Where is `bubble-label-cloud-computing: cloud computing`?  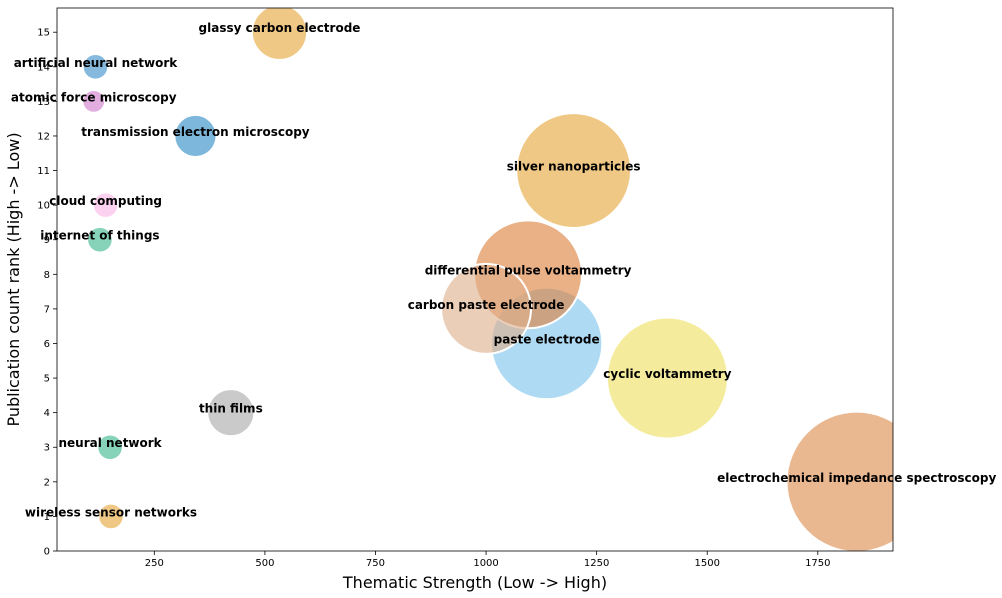
bubble-label-cloud-computing: cloud computing is located at coordinates (105, 201).